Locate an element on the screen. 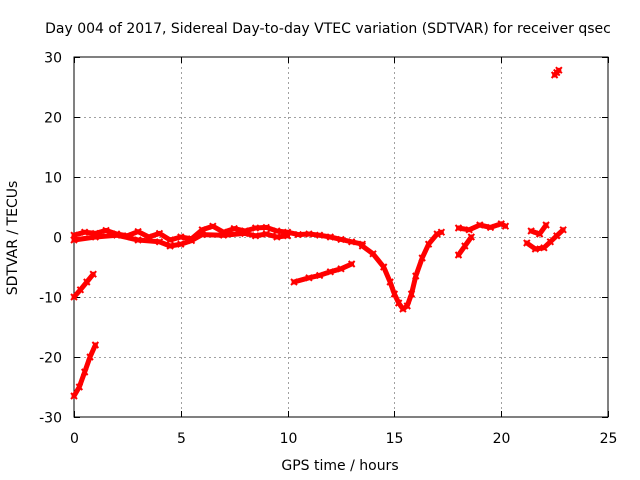  x-tick-label: 25 is located at coordinates (609, 439).